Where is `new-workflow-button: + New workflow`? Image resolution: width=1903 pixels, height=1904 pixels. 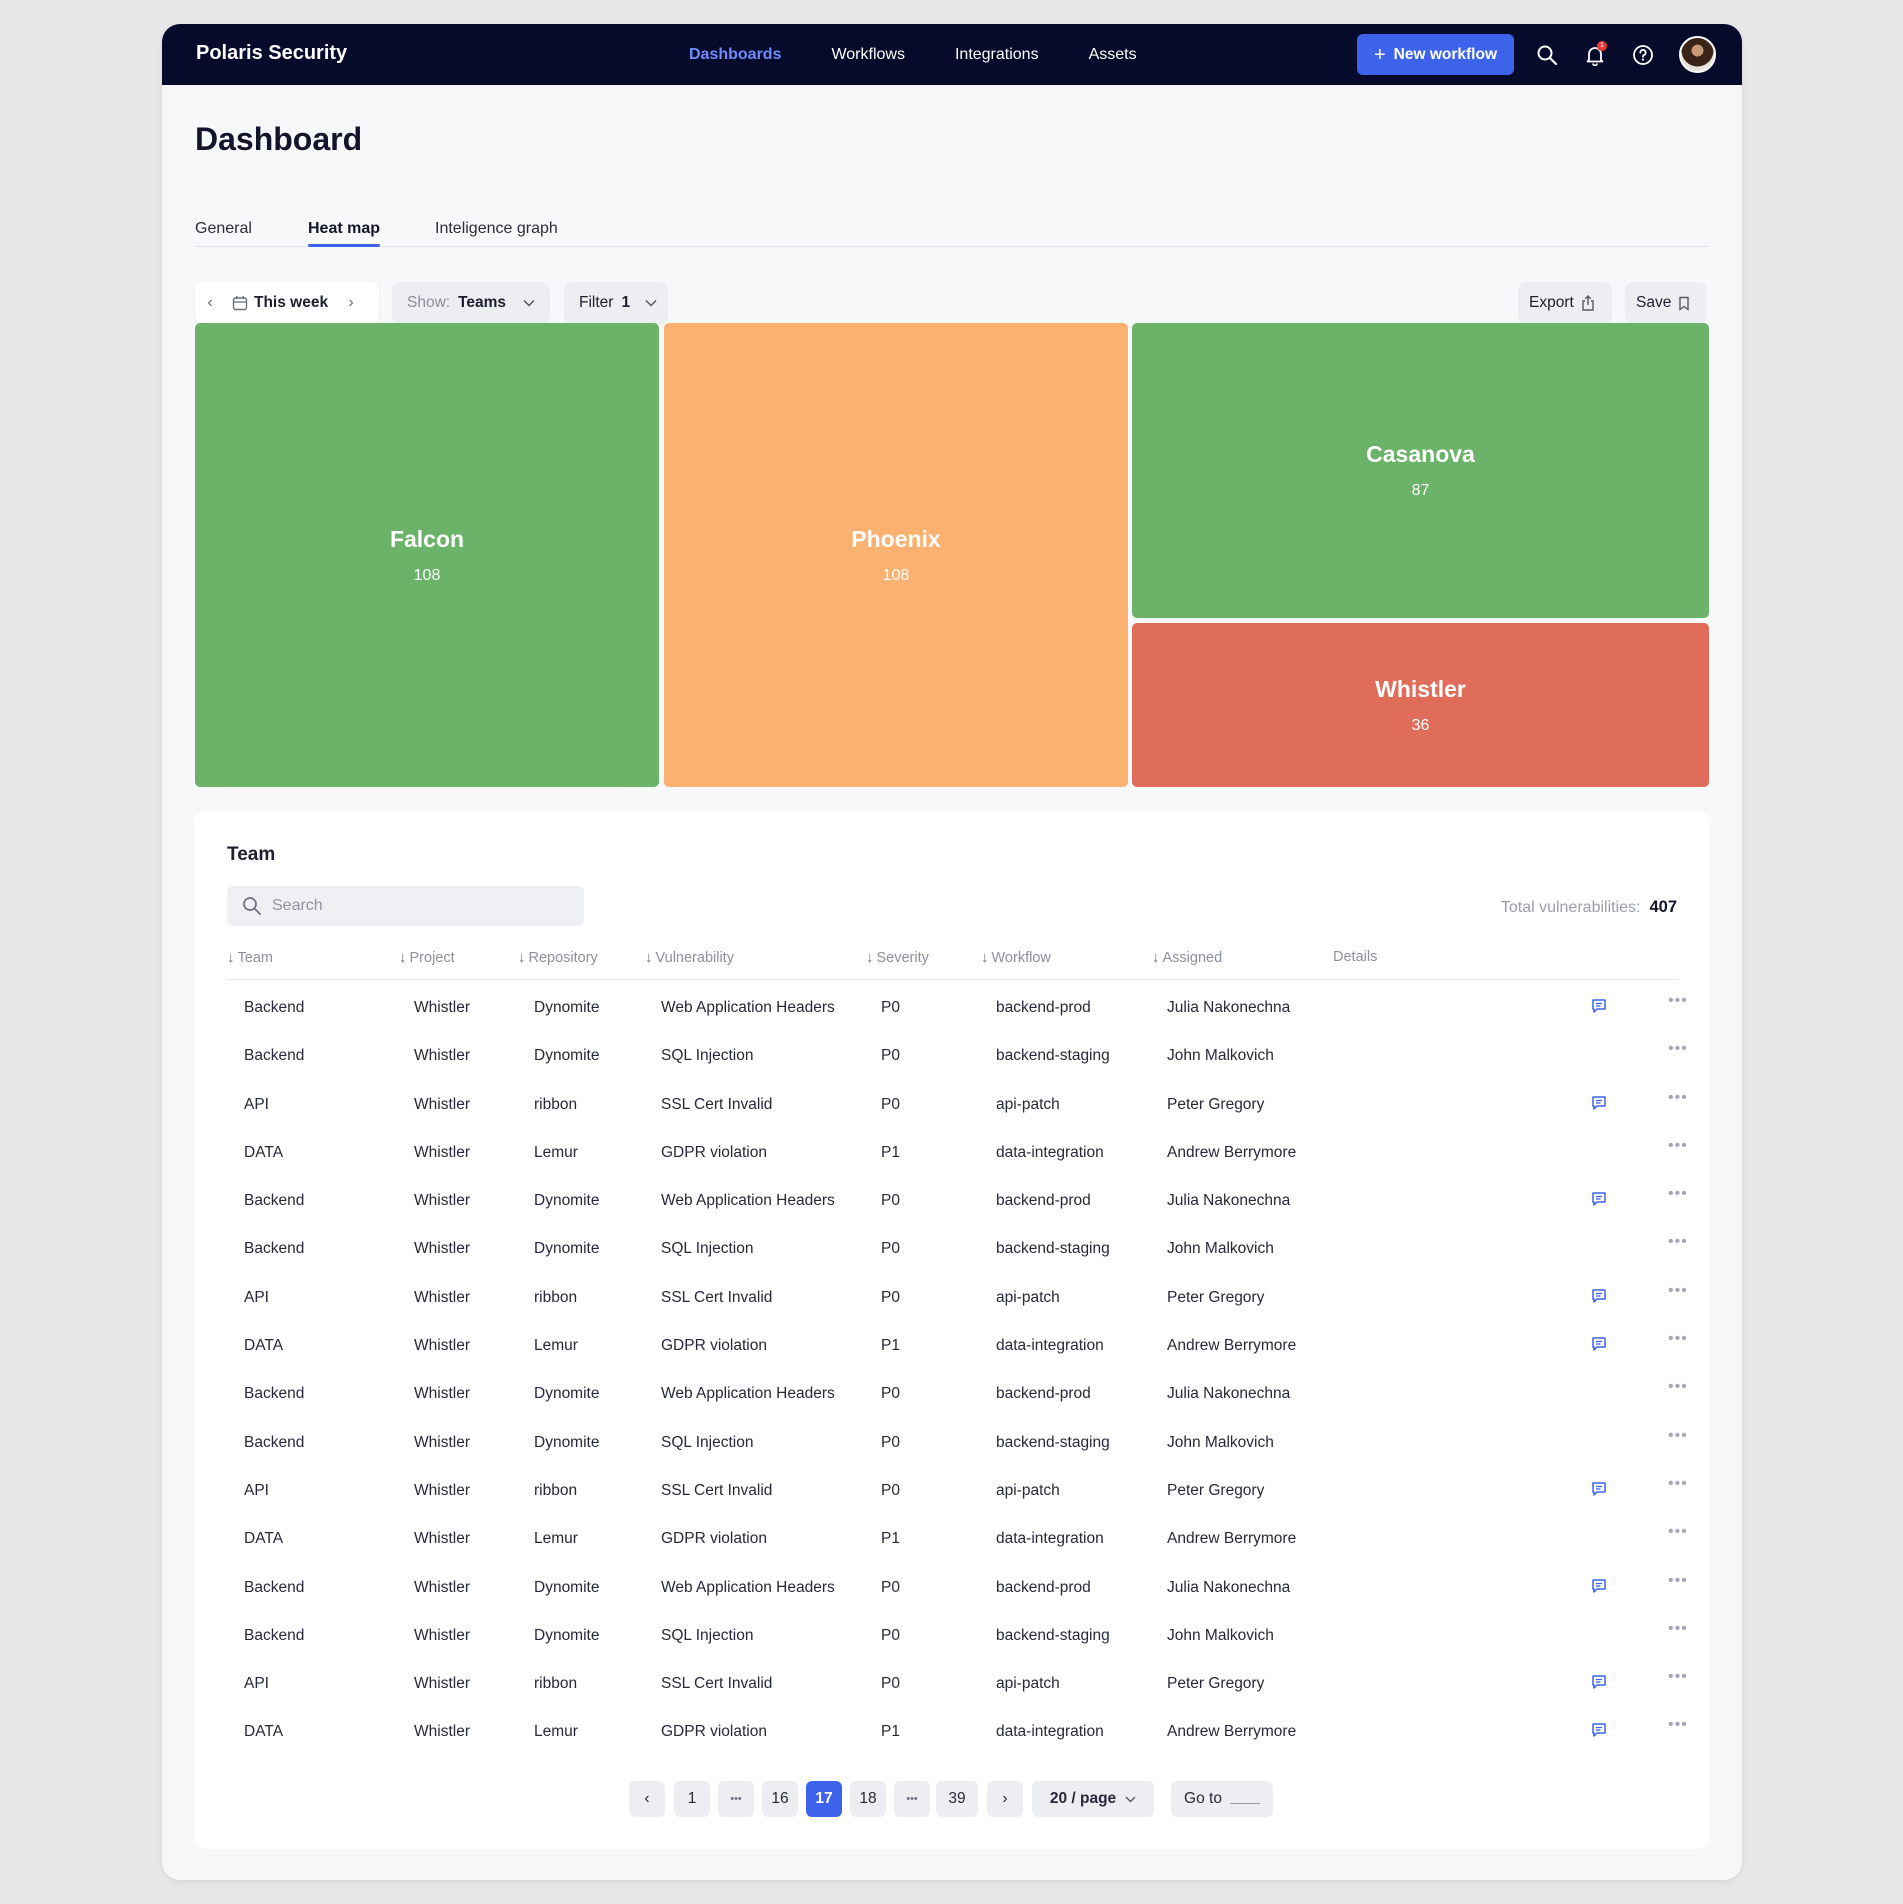 new-workflow-button: + New workflow is located at coordinates (1435, 54).